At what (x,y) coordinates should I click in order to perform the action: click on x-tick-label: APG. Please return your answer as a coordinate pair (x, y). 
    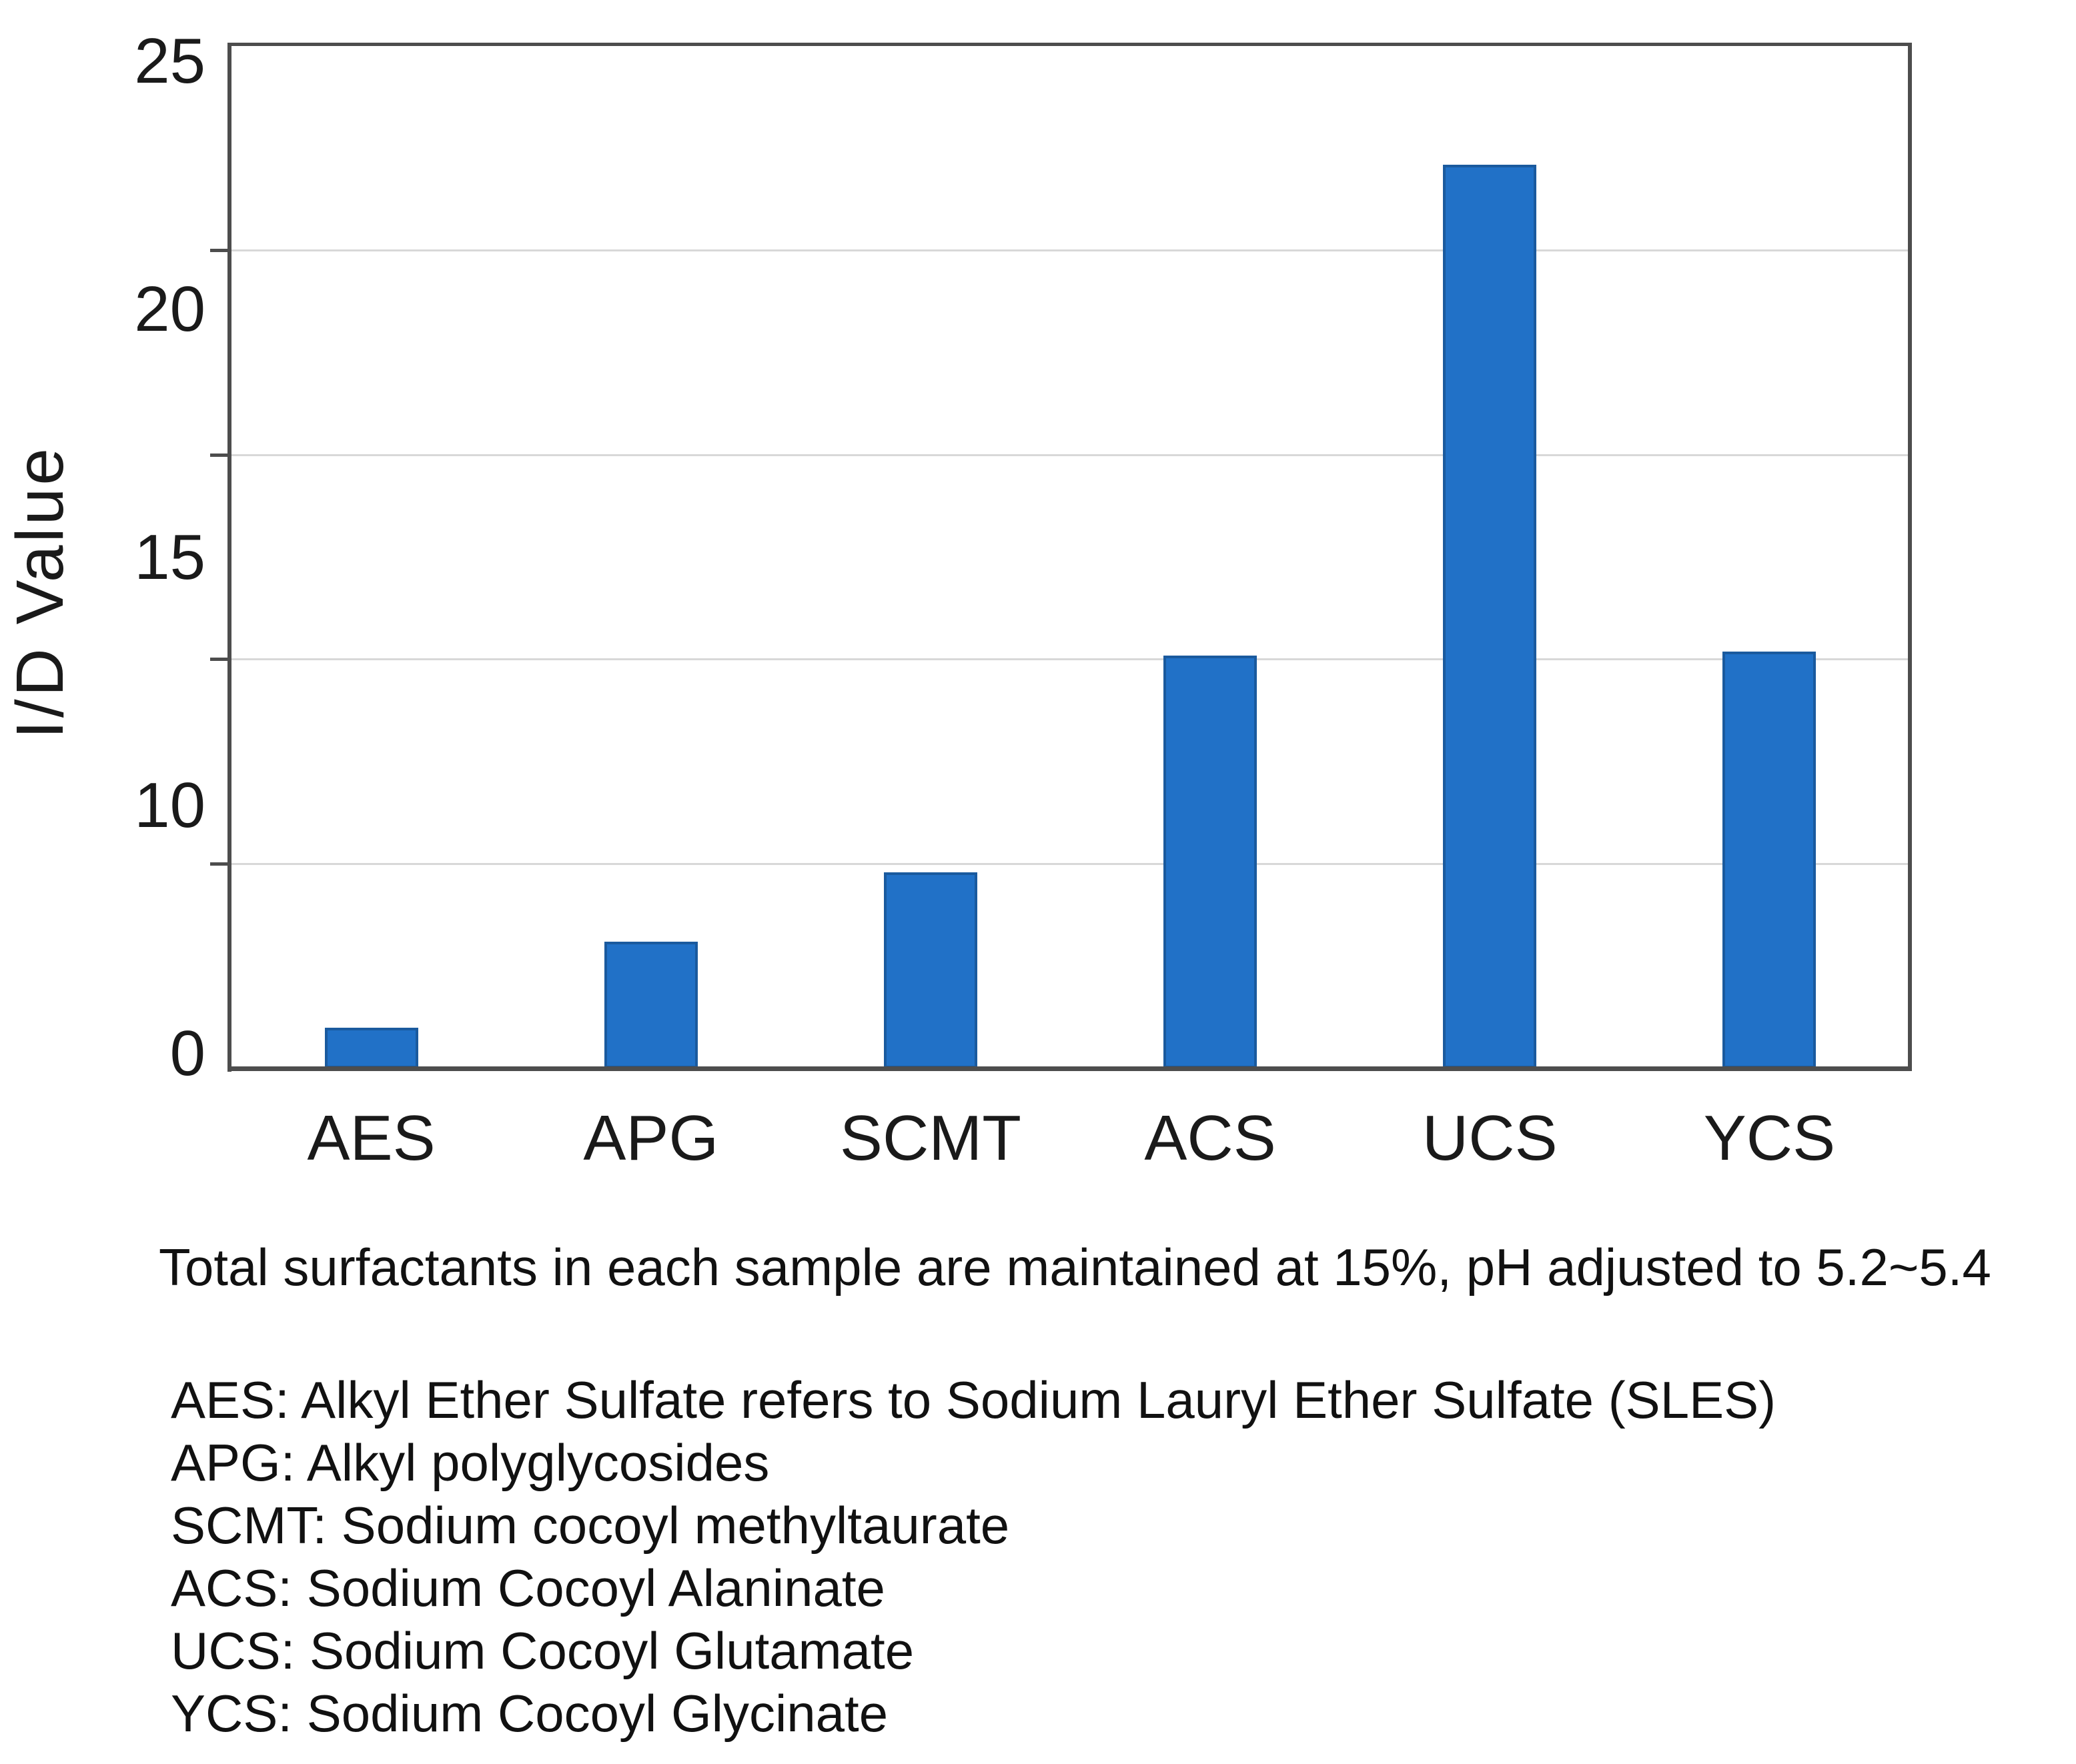
    Looking at the image, I should click on (651, 1138).